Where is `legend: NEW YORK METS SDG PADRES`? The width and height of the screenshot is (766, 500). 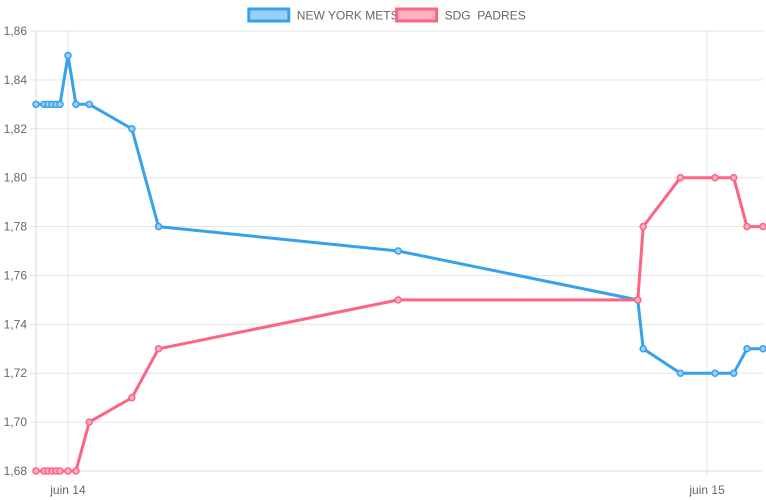
legend: NEW YORK METS SDG PADRES is located at coordinates (386, 15).